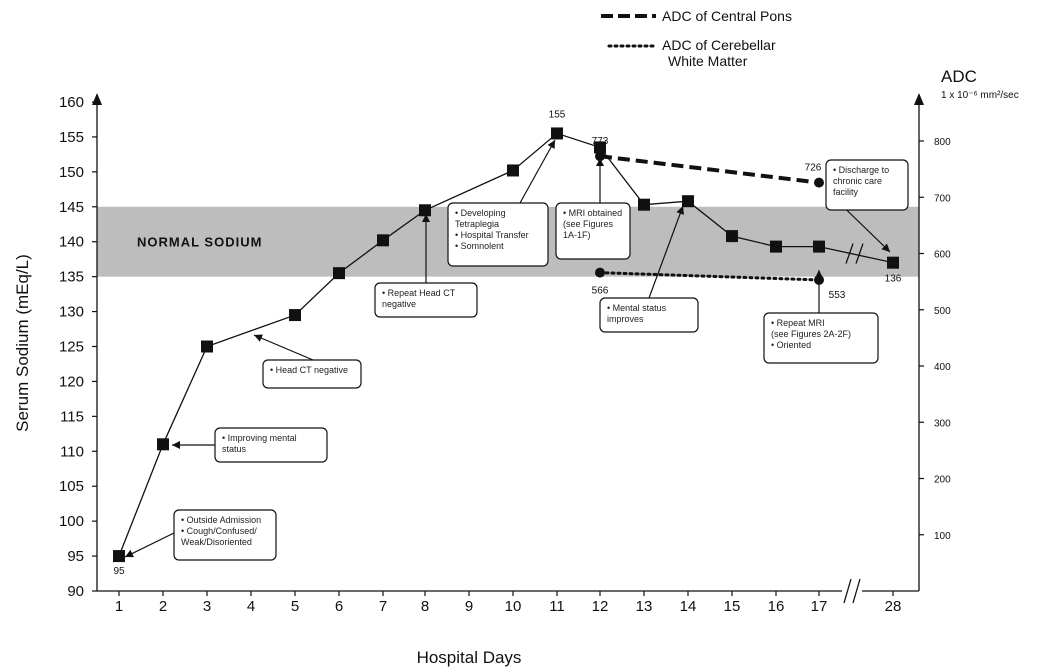 The height and width of the screenshot is (671, 1051). What do you see at coordinates (295, 606) in the screenshot?
I see `x-tick-label: 5` at bounding box center [295, 606].